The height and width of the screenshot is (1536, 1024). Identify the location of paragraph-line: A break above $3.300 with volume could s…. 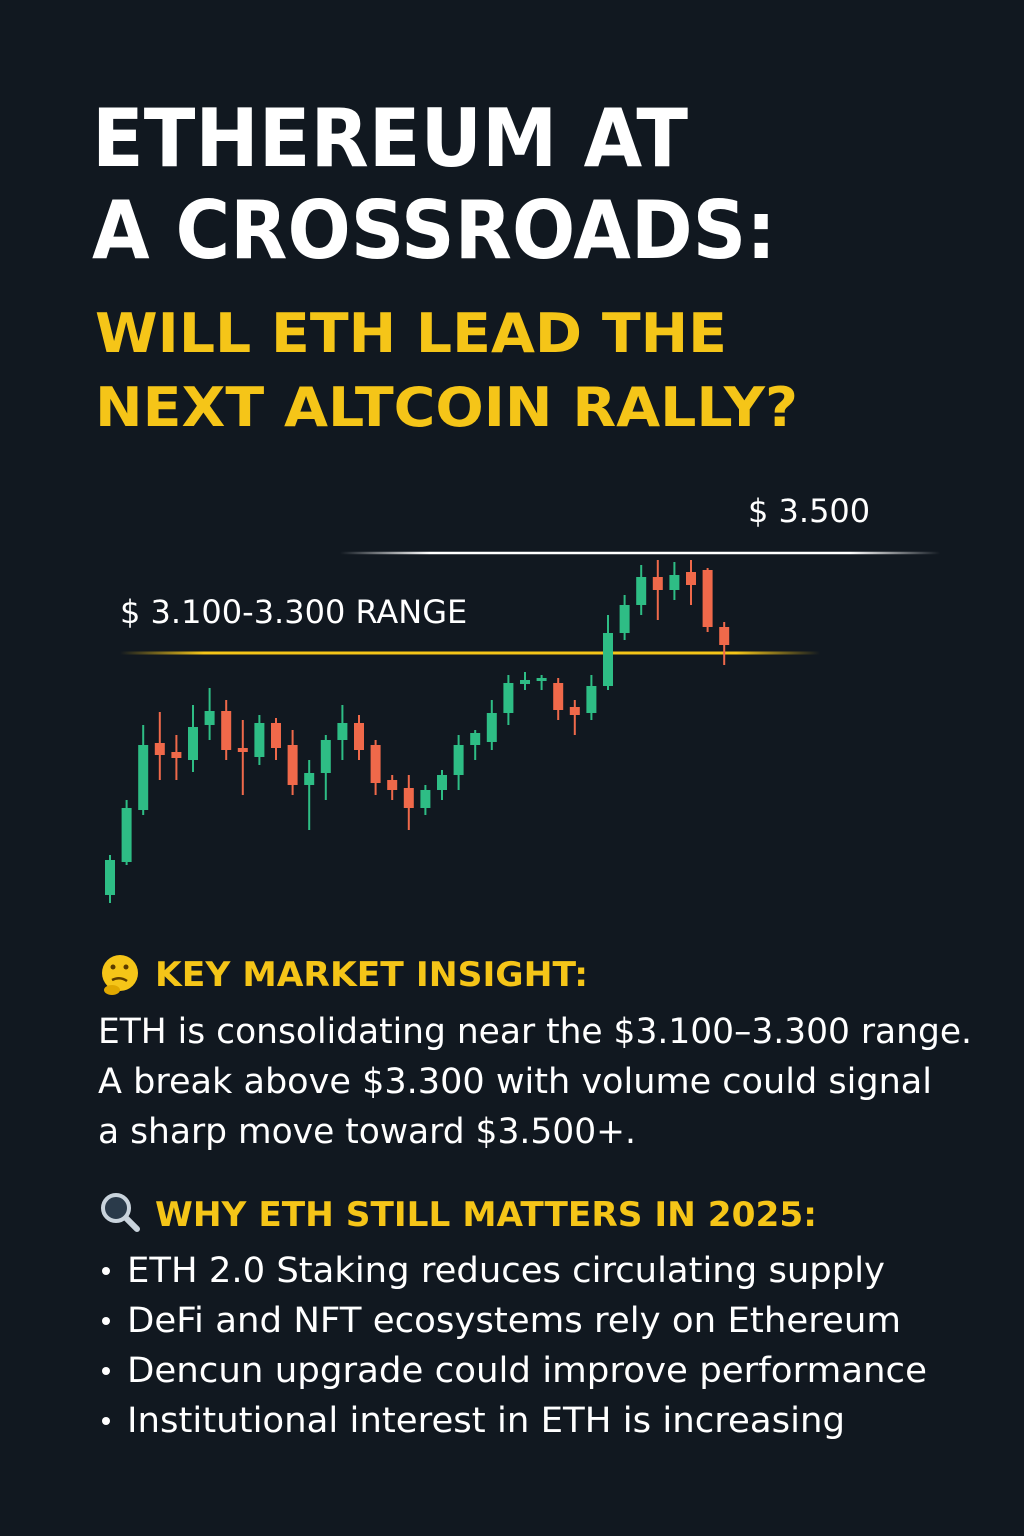
(515, 1082).